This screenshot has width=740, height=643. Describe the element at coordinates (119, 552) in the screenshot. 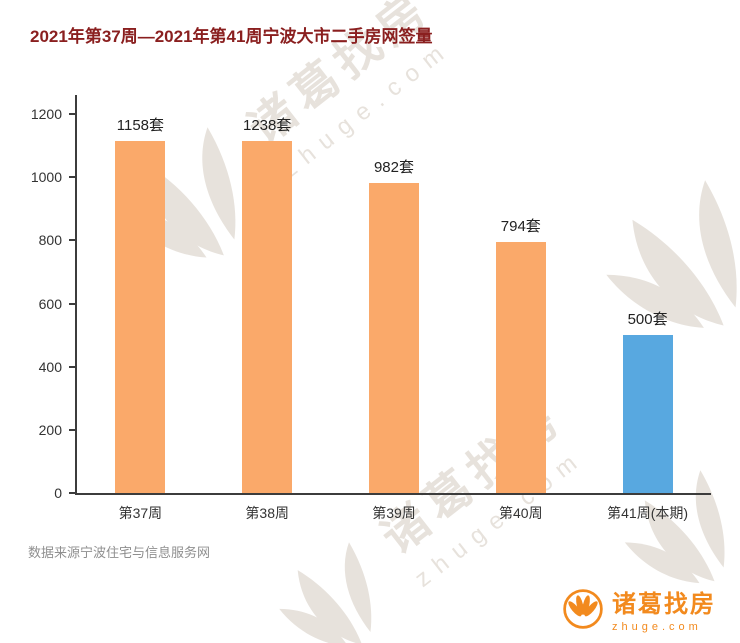

I see `source-note: 数据来源宁波住宅与信息服务网` at that location.